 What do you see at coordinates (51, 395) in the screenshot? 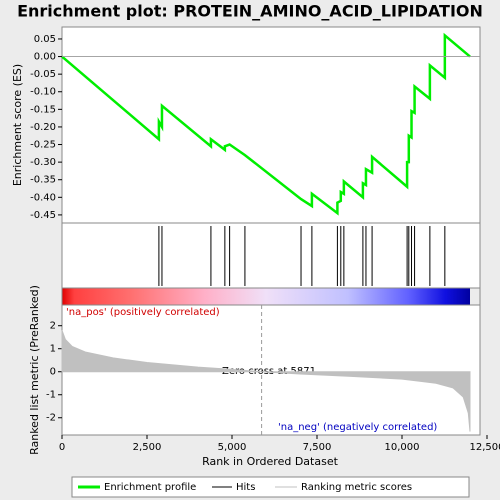
I see `y-tick-label: -1` at bounding box center [51, 395].